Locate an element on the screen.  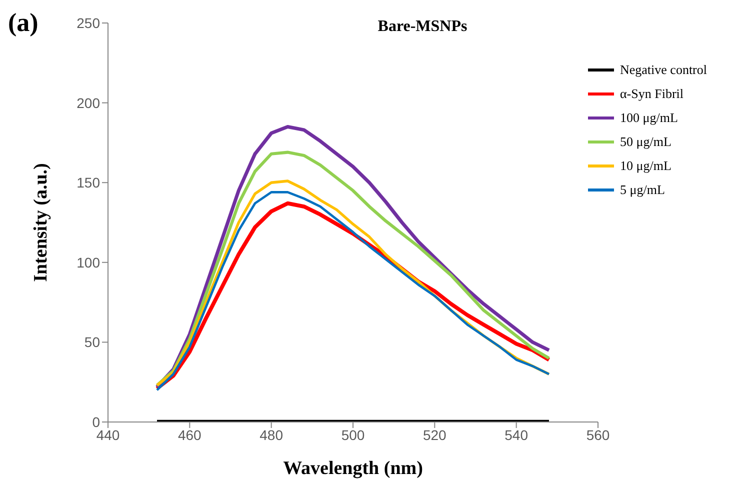
legend-label: Negative control is located at coordinates (663, 70).